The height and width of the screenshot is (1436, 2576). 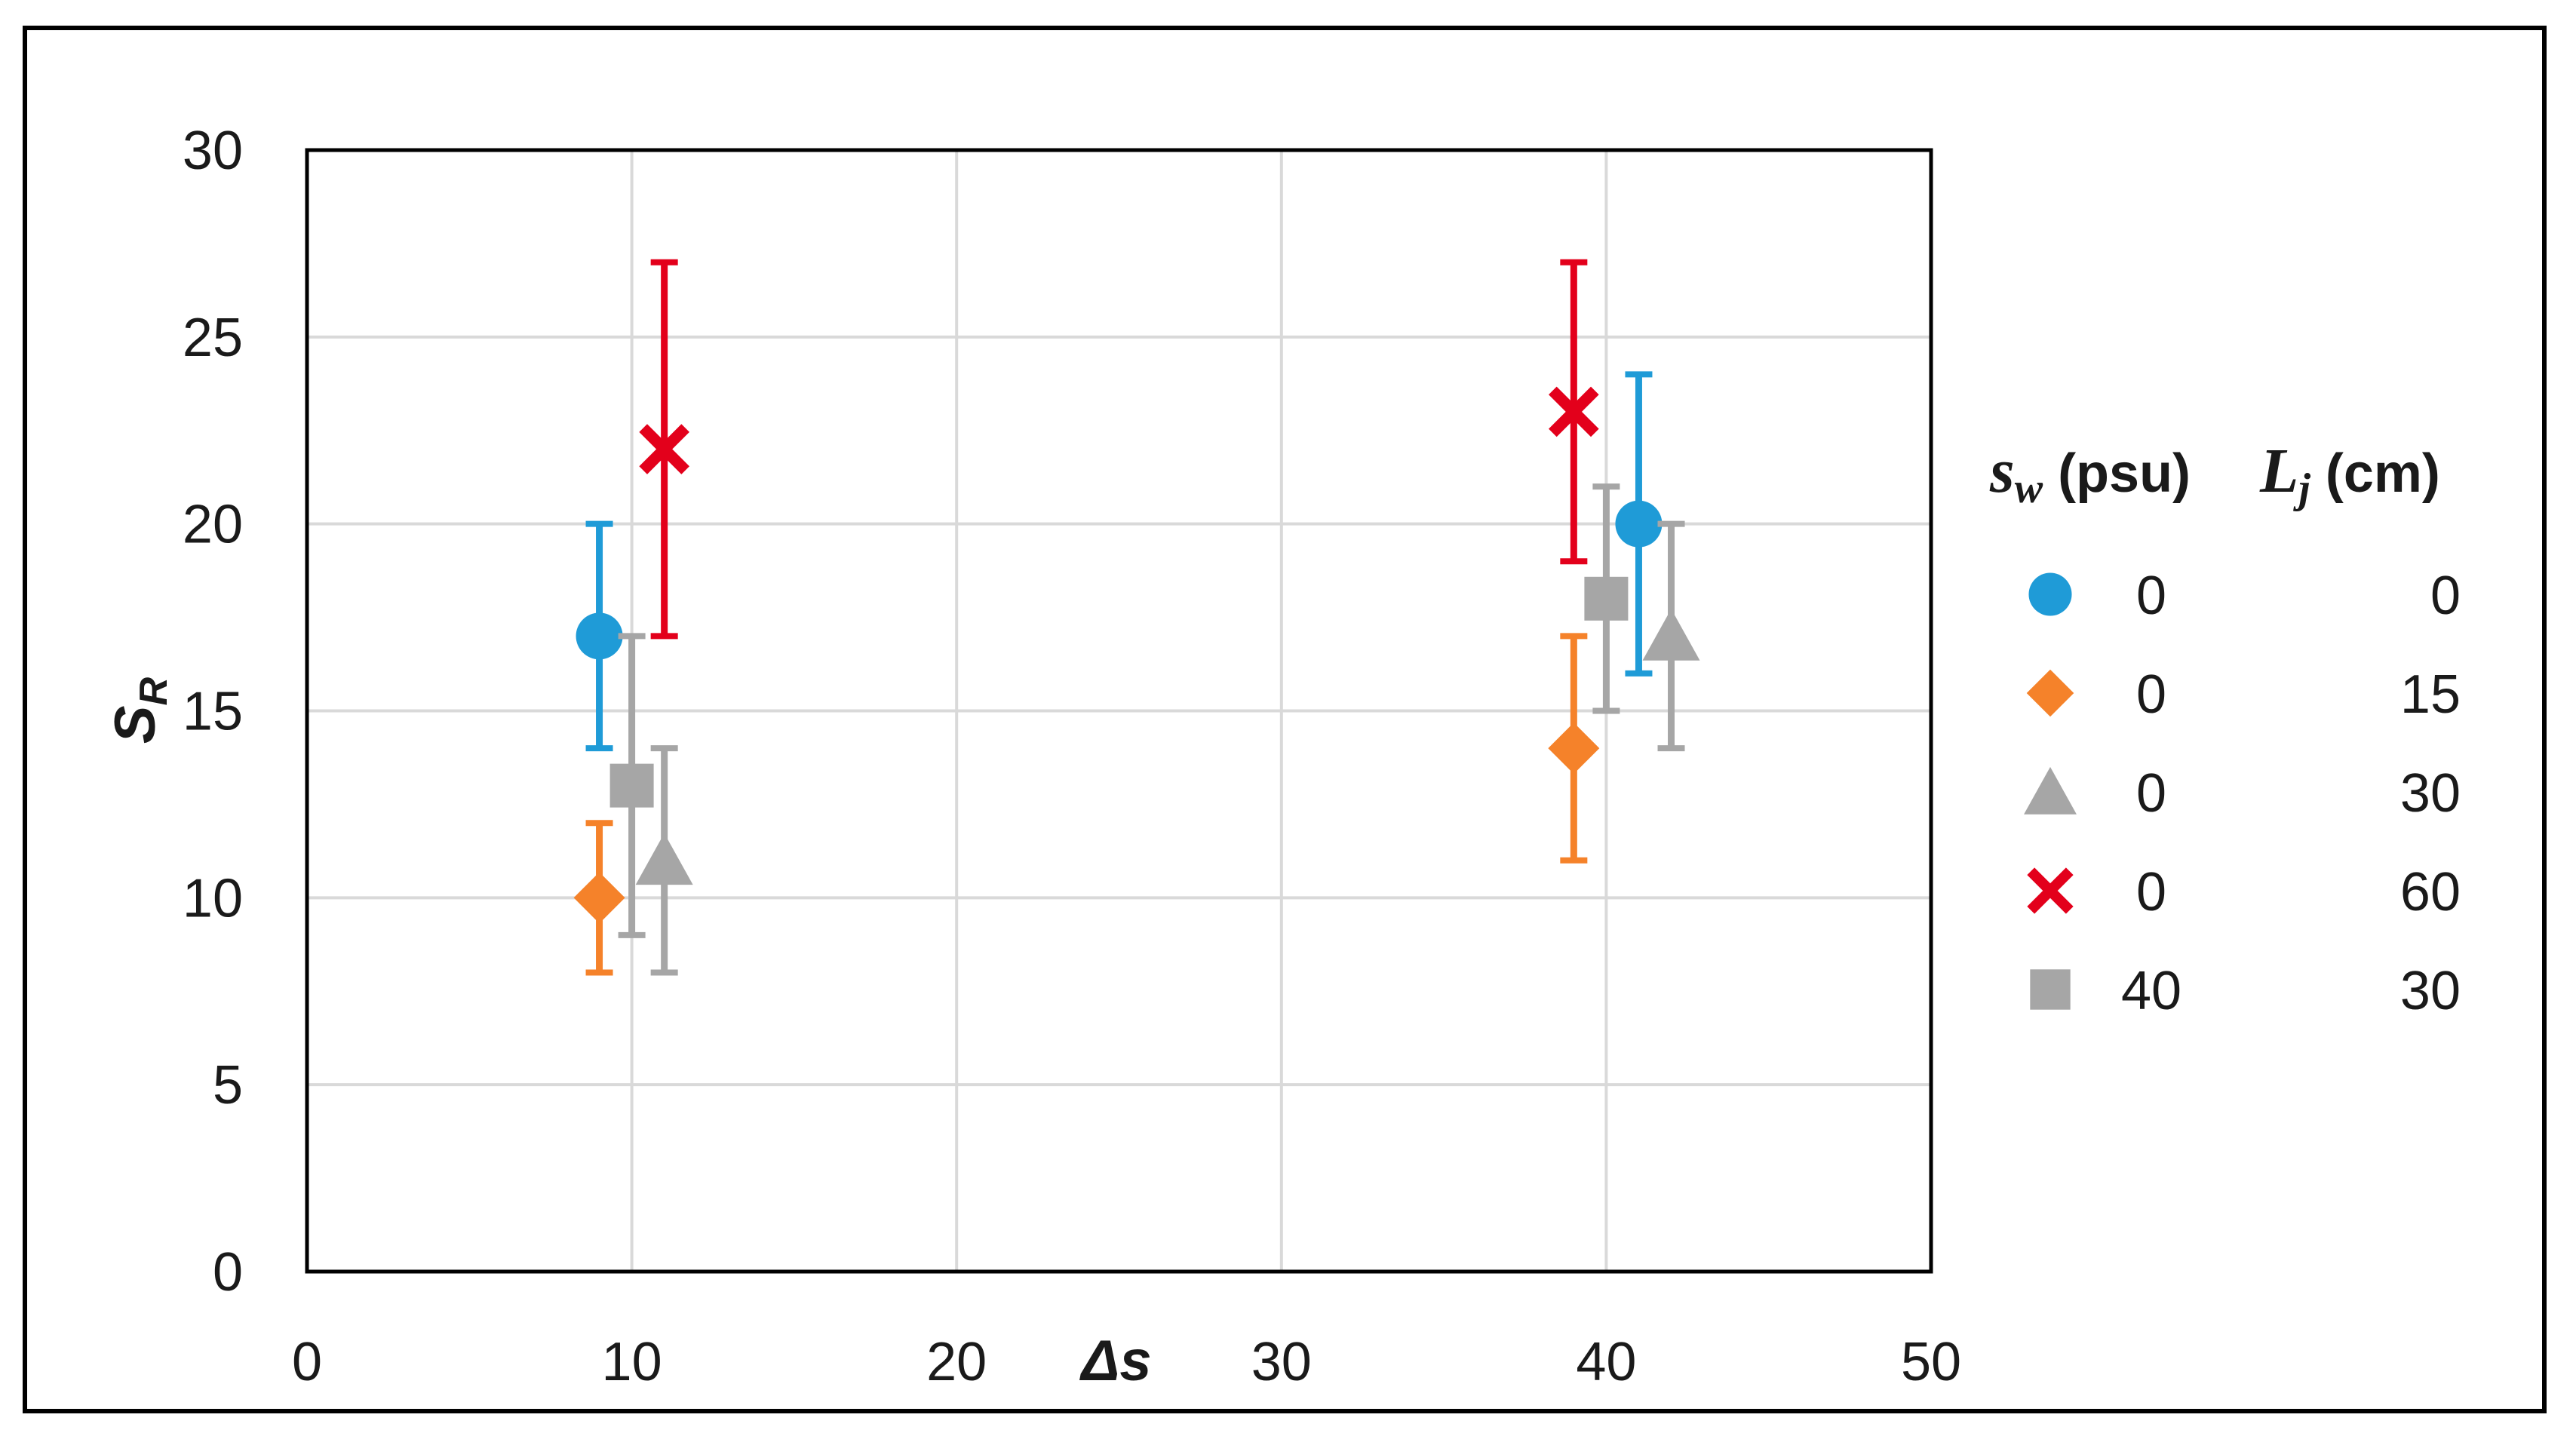 I want to click on x-tick-label: 20, so click(x=956, y=1362).